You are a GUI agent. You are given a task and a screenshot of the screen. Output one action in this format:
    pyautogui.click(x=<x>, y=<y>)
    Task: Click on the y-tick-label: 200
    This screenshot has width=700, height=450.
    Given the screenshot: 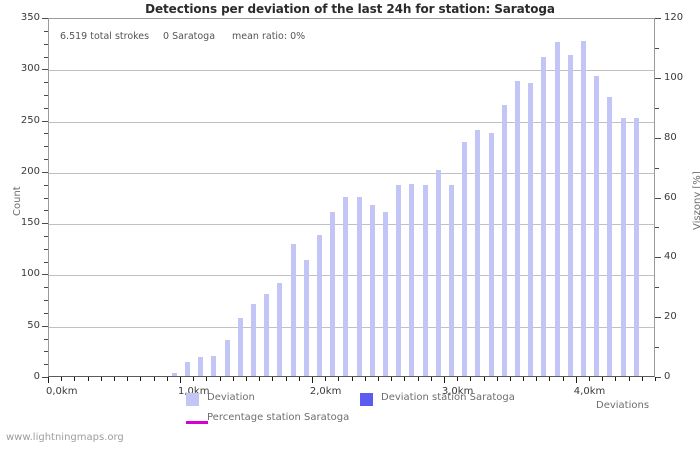 What is the action you would take?
    pyautogui.click(x=30, y=171)
    